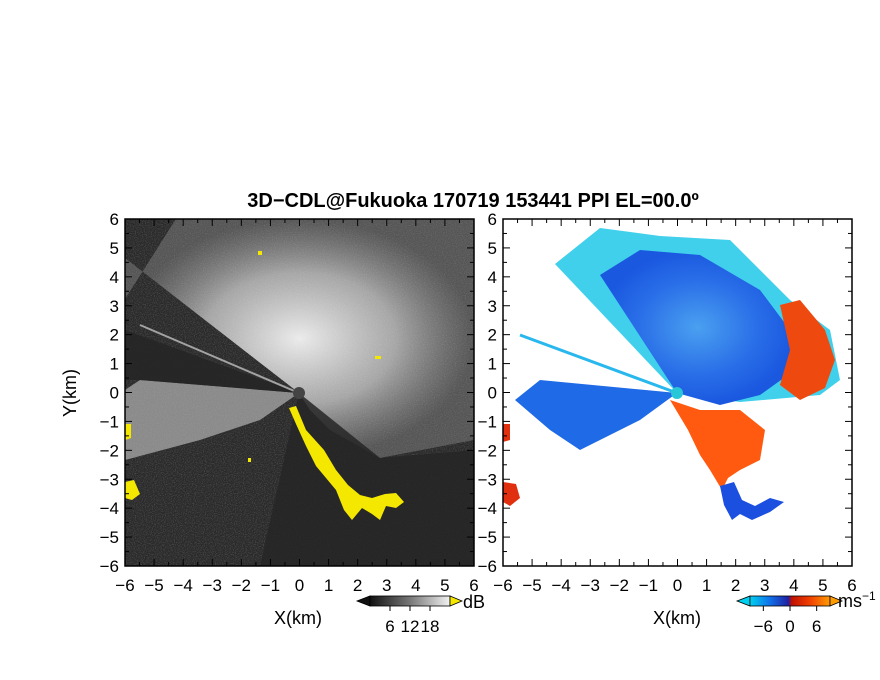 The width and height of the screenshot is (880, 680). I want to click on doppler-x-tick-label: 6, so click(851, 585).